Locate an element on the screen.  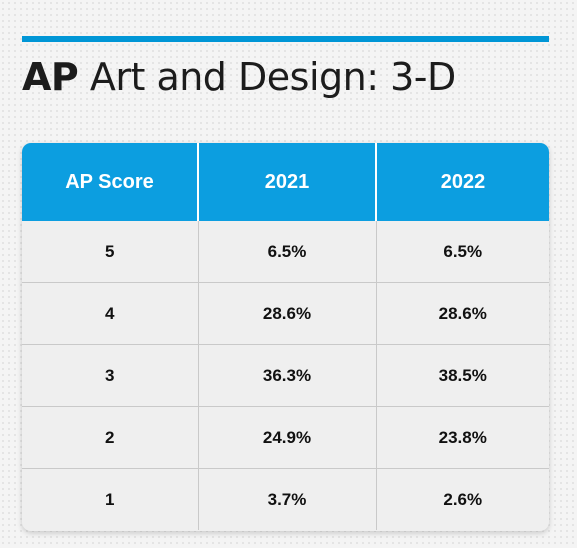
table-row: 5 6.5% 6.5% is located at coordinates (285, 252).